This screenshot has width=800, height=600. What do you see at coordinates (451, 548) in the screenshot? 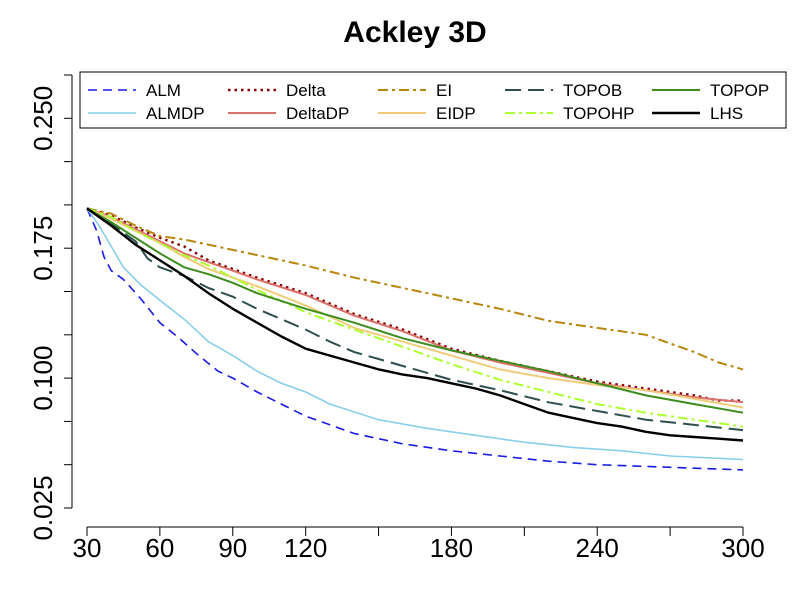
I see `x-tick-label: 180` at bounding box center [451, 548].